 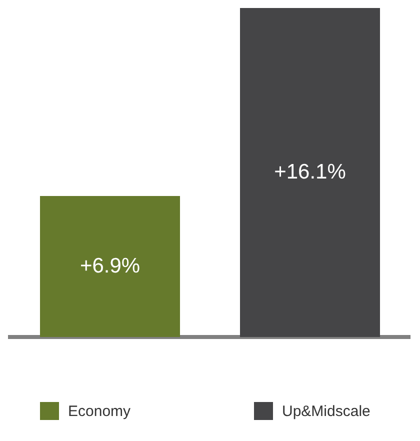 What do you see at coordinates (110, 266) in the screenshot?
I see `data-label: +6.9%` at bounding box center [110, 266].